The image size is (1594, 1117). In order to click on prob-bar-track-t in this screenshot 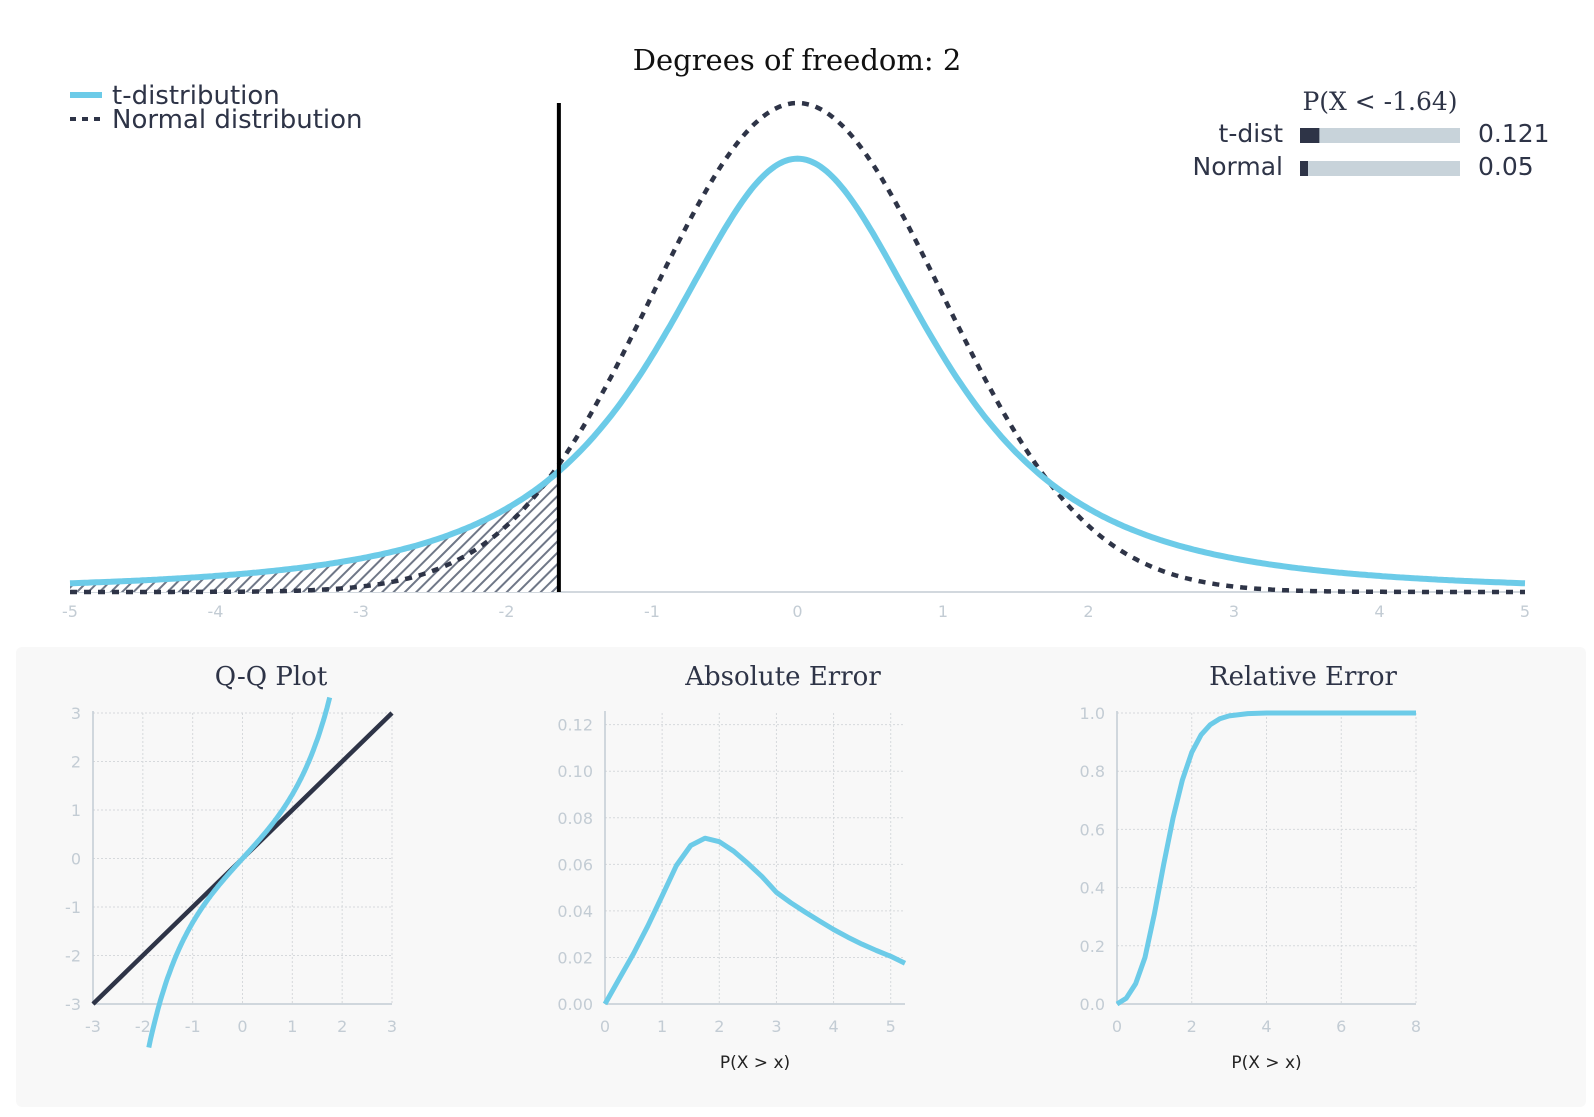, I will do `click(1380, 135)`.